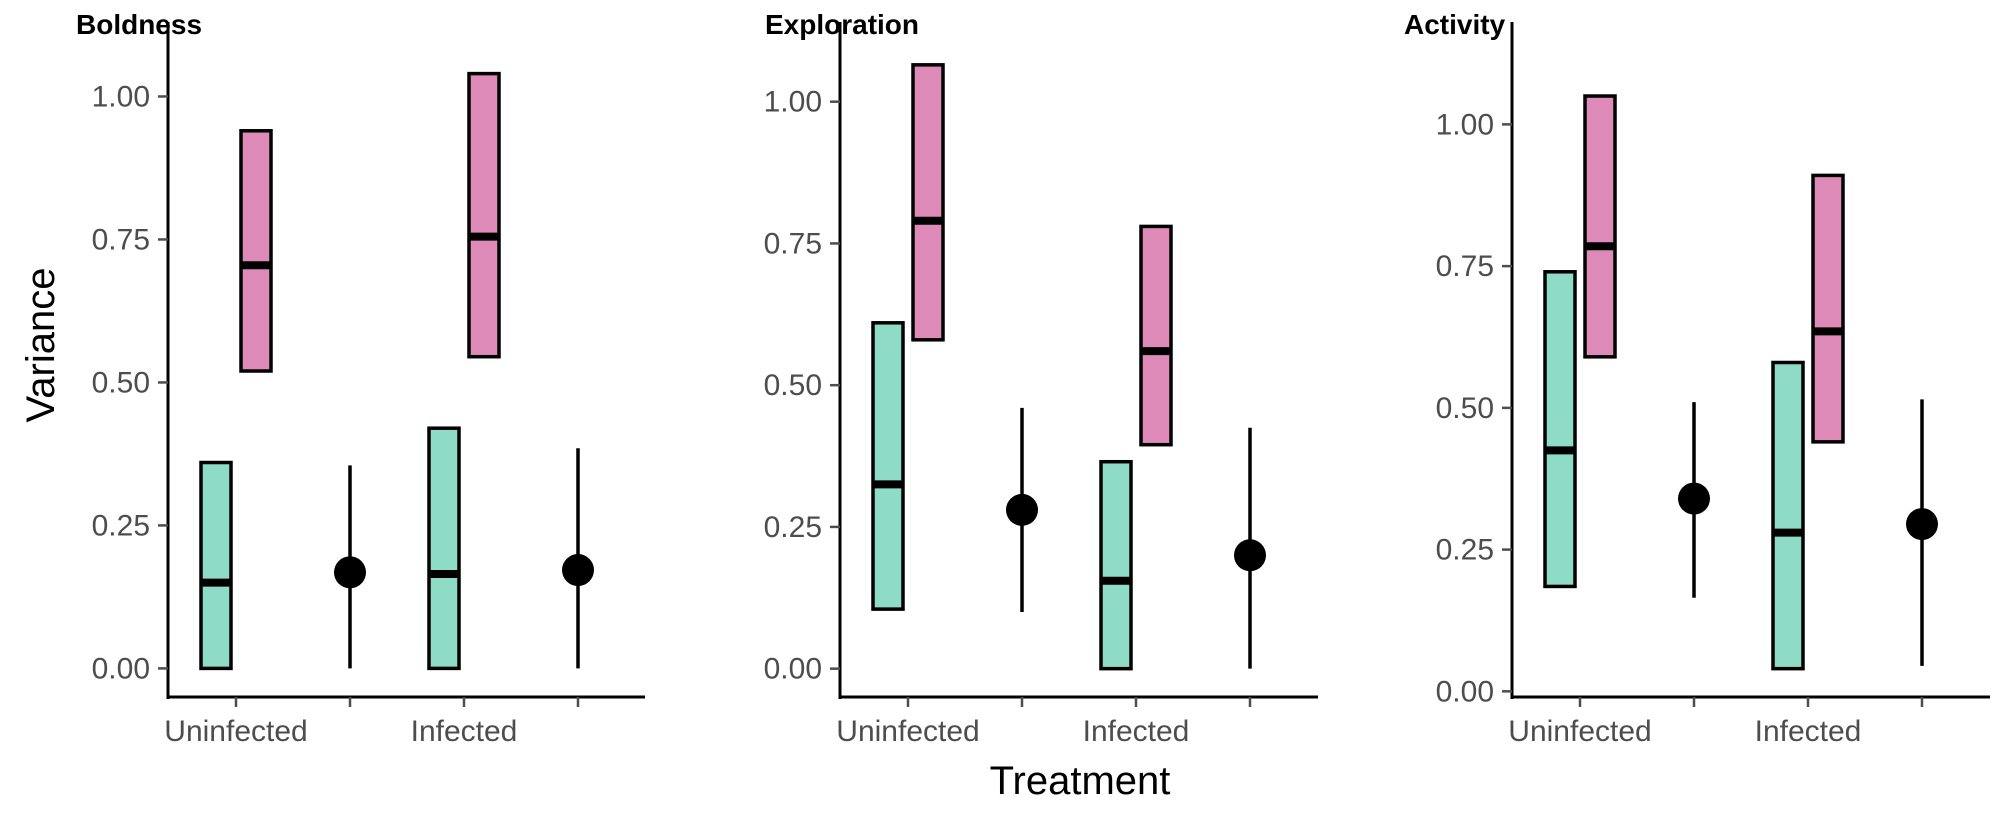 The width and height of the screenshot is (2007, 826). Describe the element at coordinates (1560, 429) in the screenshot. I see `crossbar-activity-uninfected-teal` at that location.